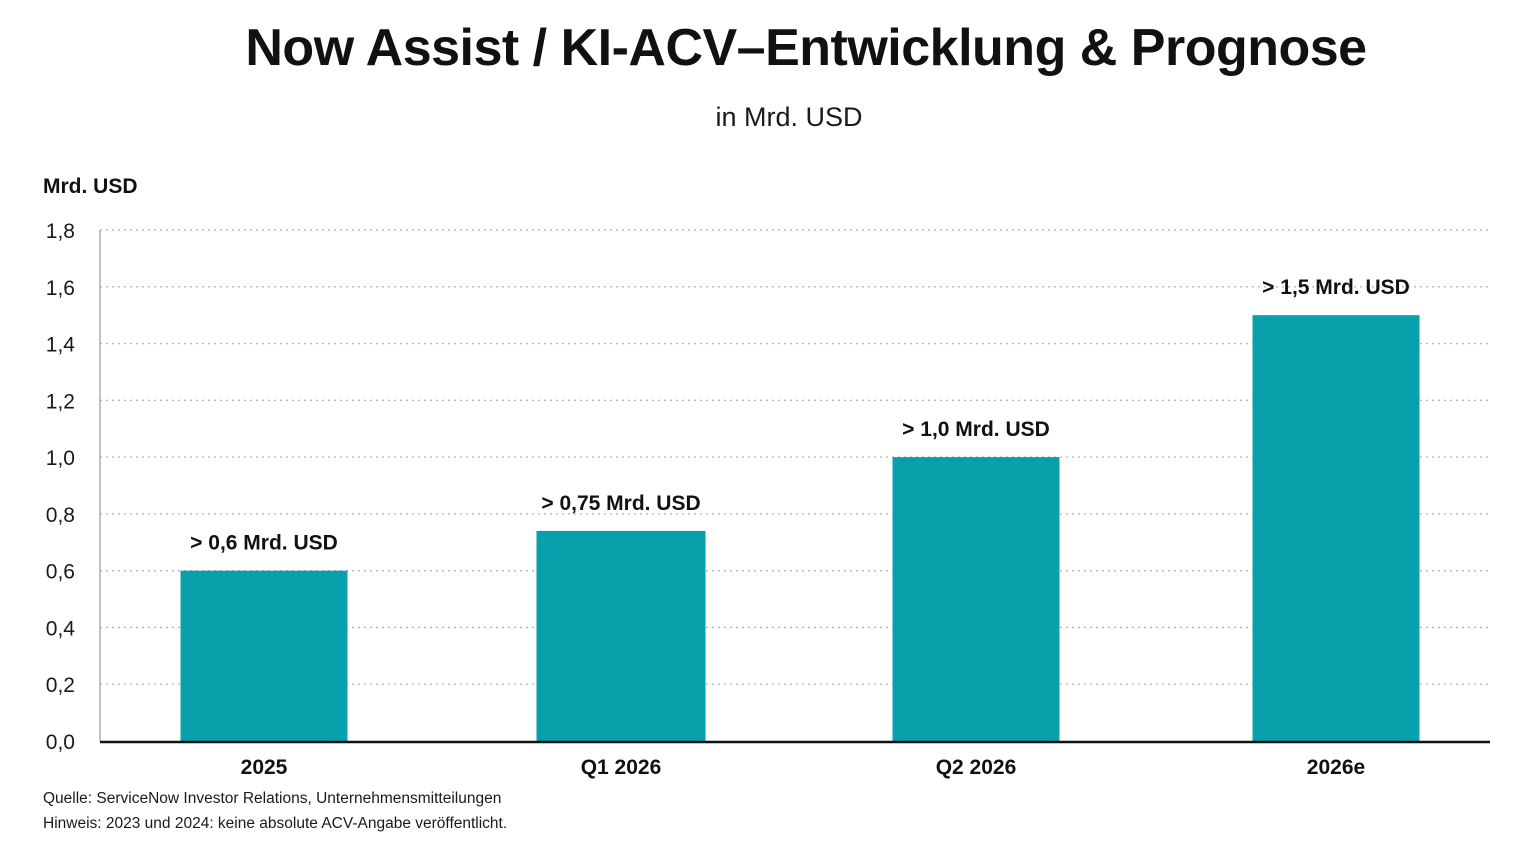  Describe the element at coordinates (60, 685) in the screenshot. I see `y-tick-label: 0,2` at that location.